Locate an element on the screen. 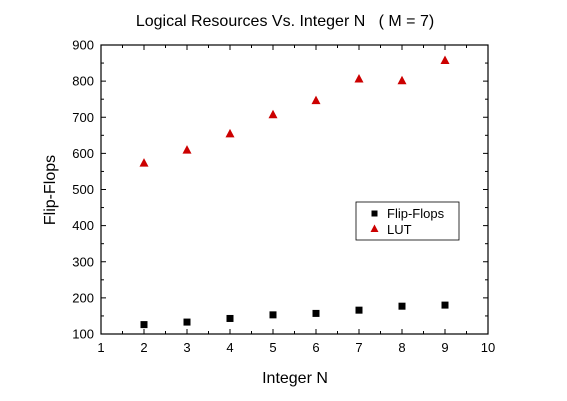  y-axis-title: Flip-Flops is located at coordinates (50, 190).